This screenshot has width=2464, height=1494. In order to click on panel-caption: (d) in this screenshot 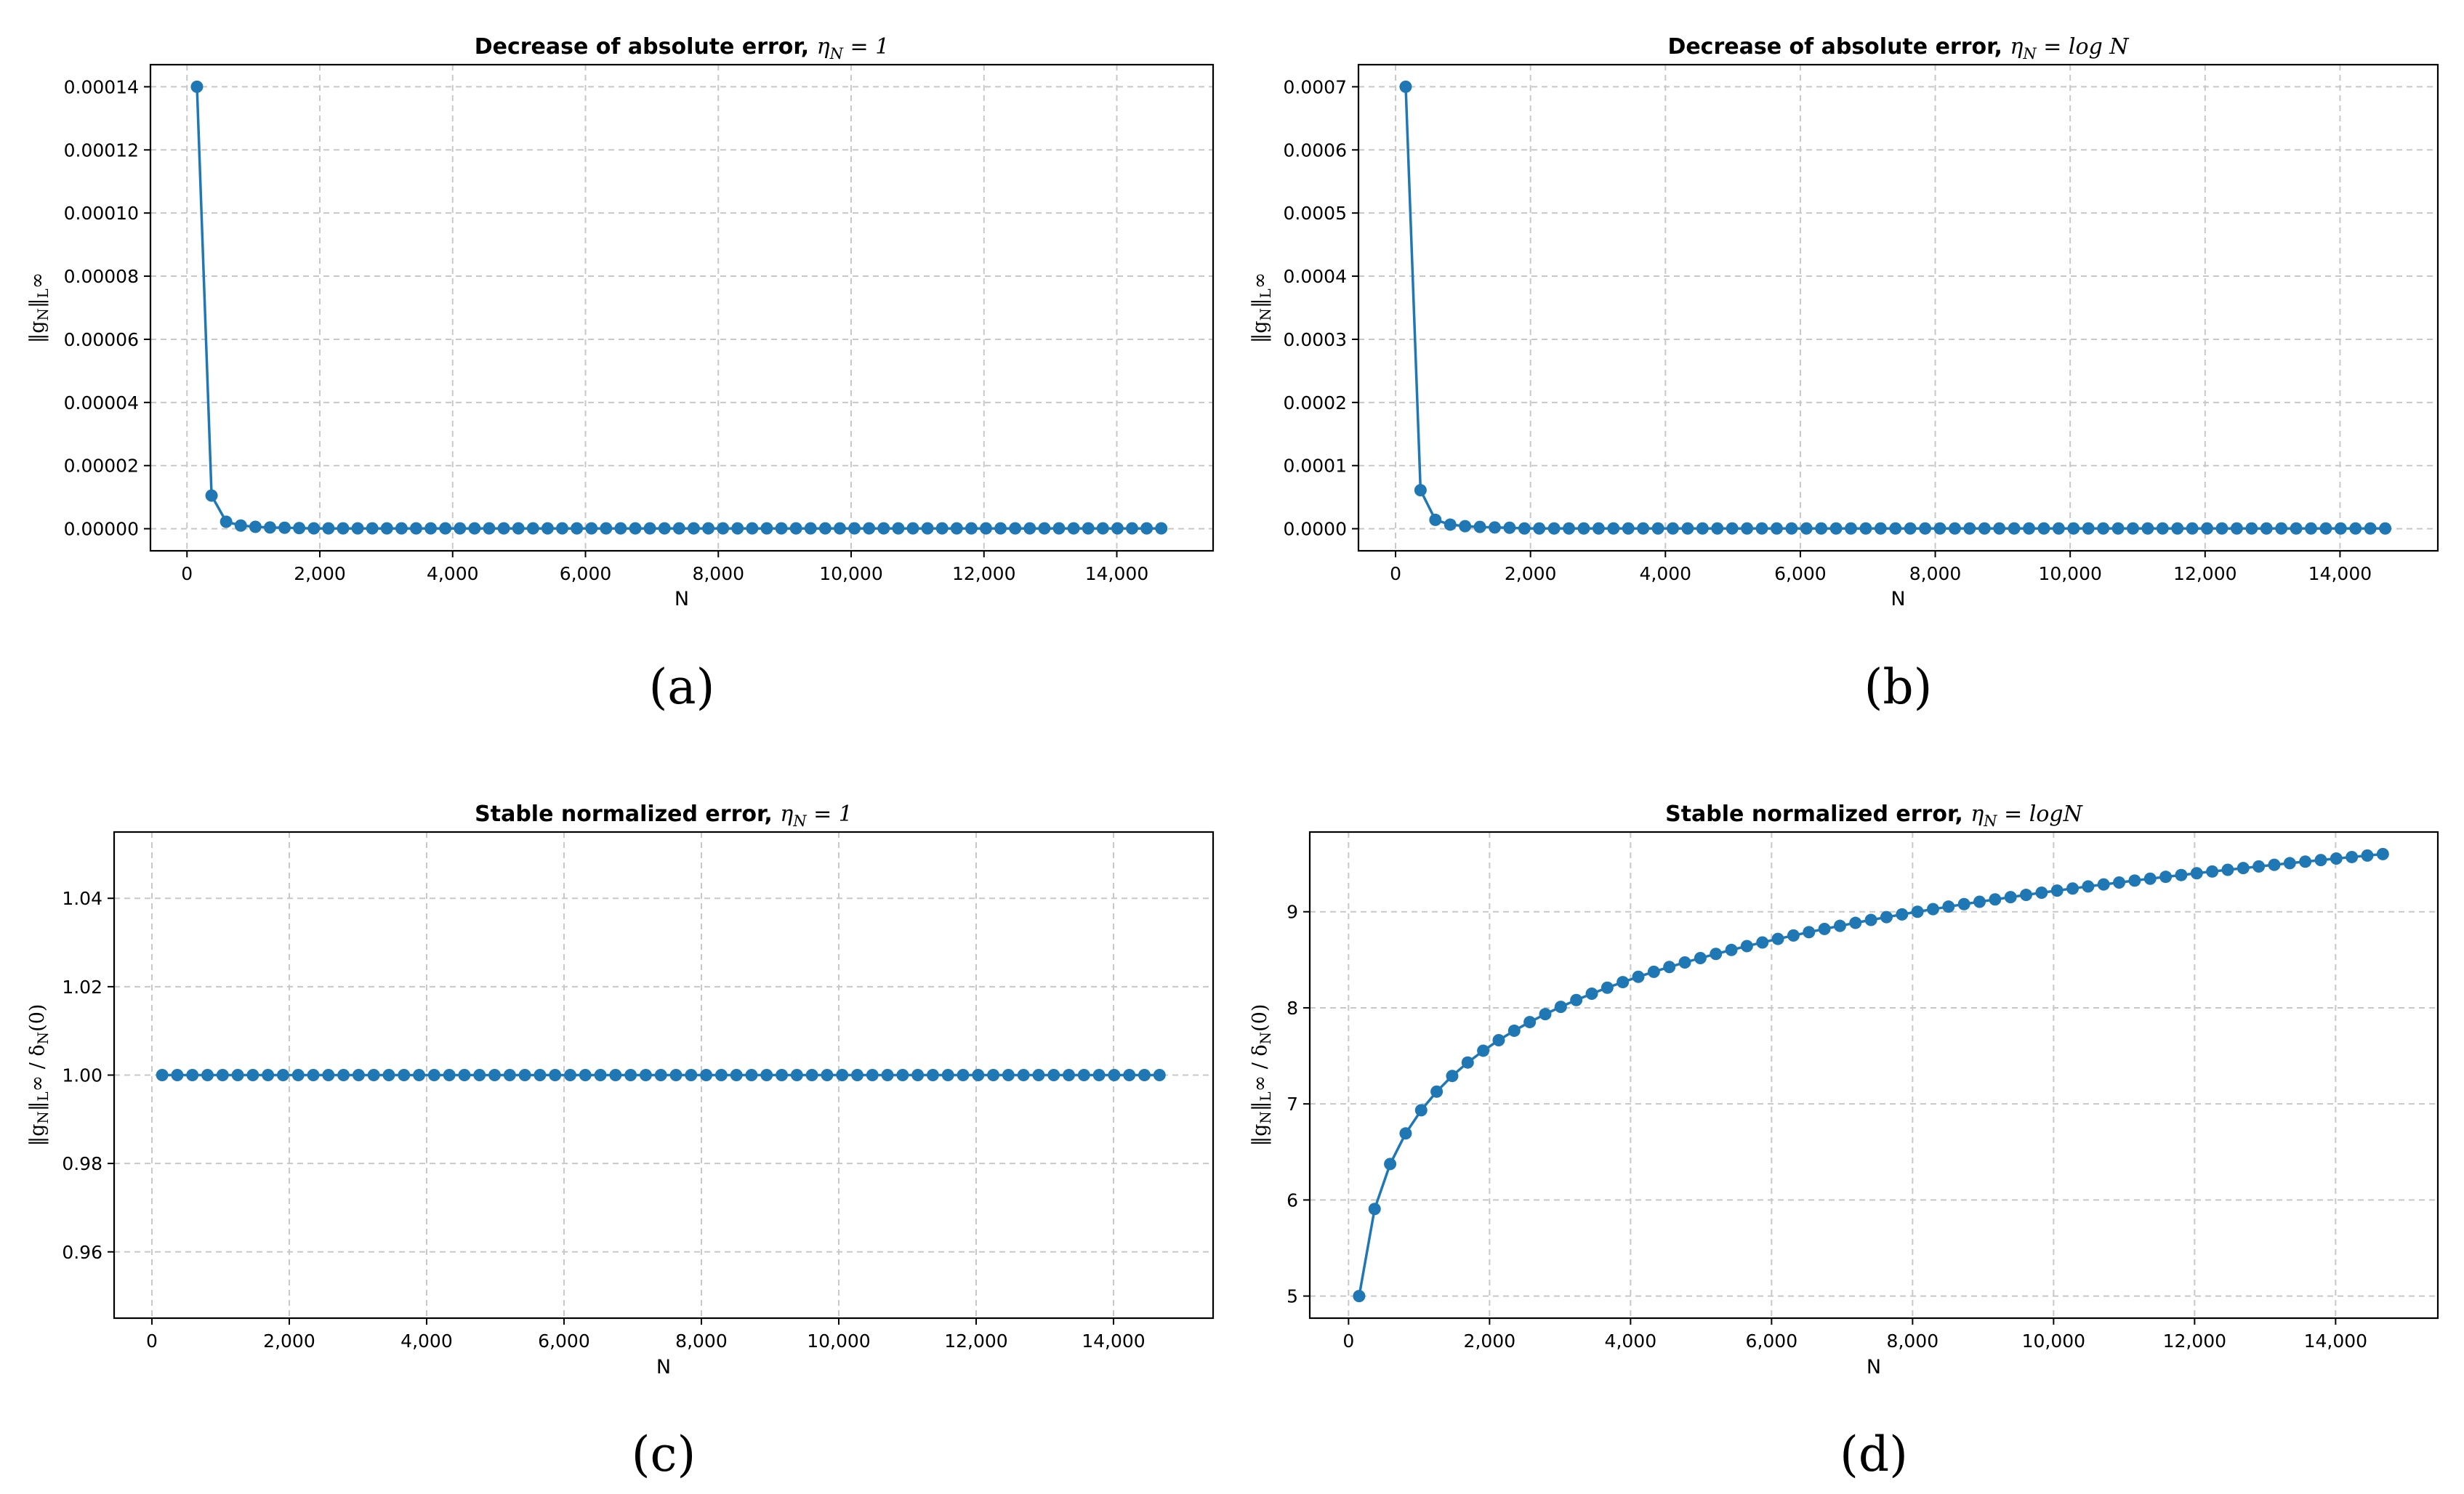, I will do `click(1874, 1454)`.